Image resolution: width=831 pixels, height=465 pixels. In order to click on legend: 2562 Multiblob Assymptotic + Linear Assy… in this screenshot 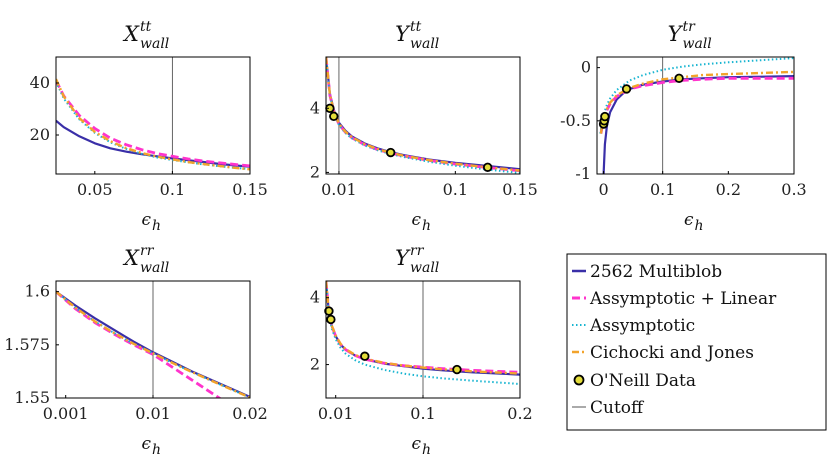, I will do `click(696, 342)`.